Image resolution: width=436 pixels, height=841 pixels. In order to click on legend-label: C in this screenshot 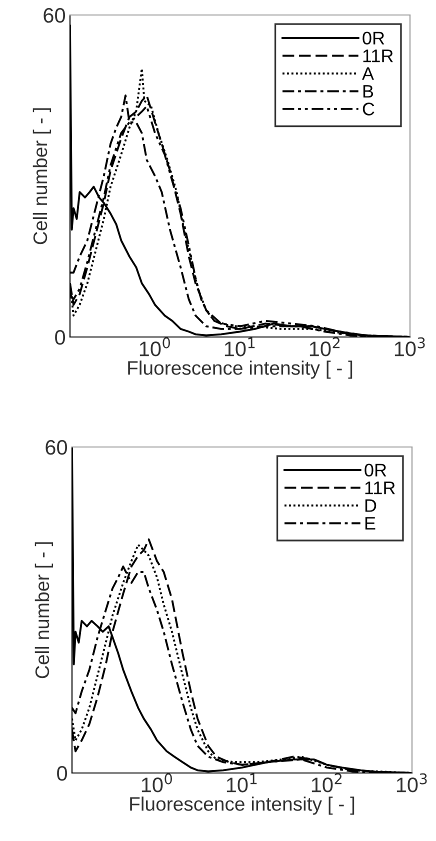, I will do `click(368, 109)`.